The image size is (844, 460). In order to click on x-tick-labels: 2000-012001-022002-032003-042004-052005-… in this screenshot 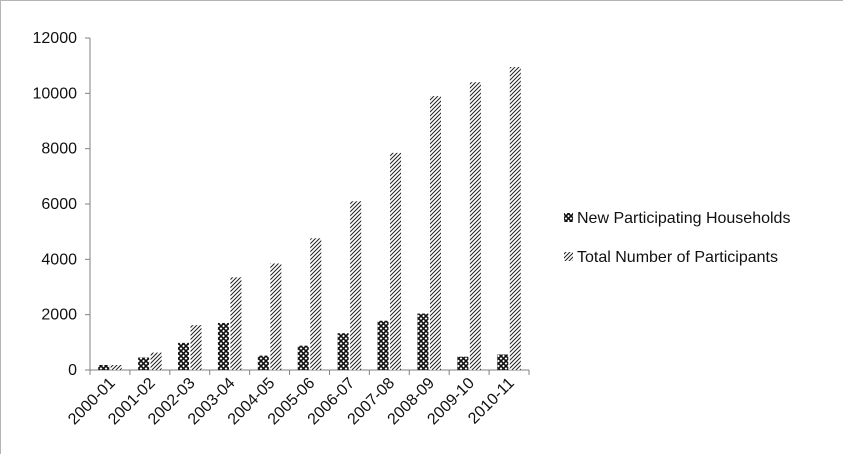, I will do `click(291, 402)`.